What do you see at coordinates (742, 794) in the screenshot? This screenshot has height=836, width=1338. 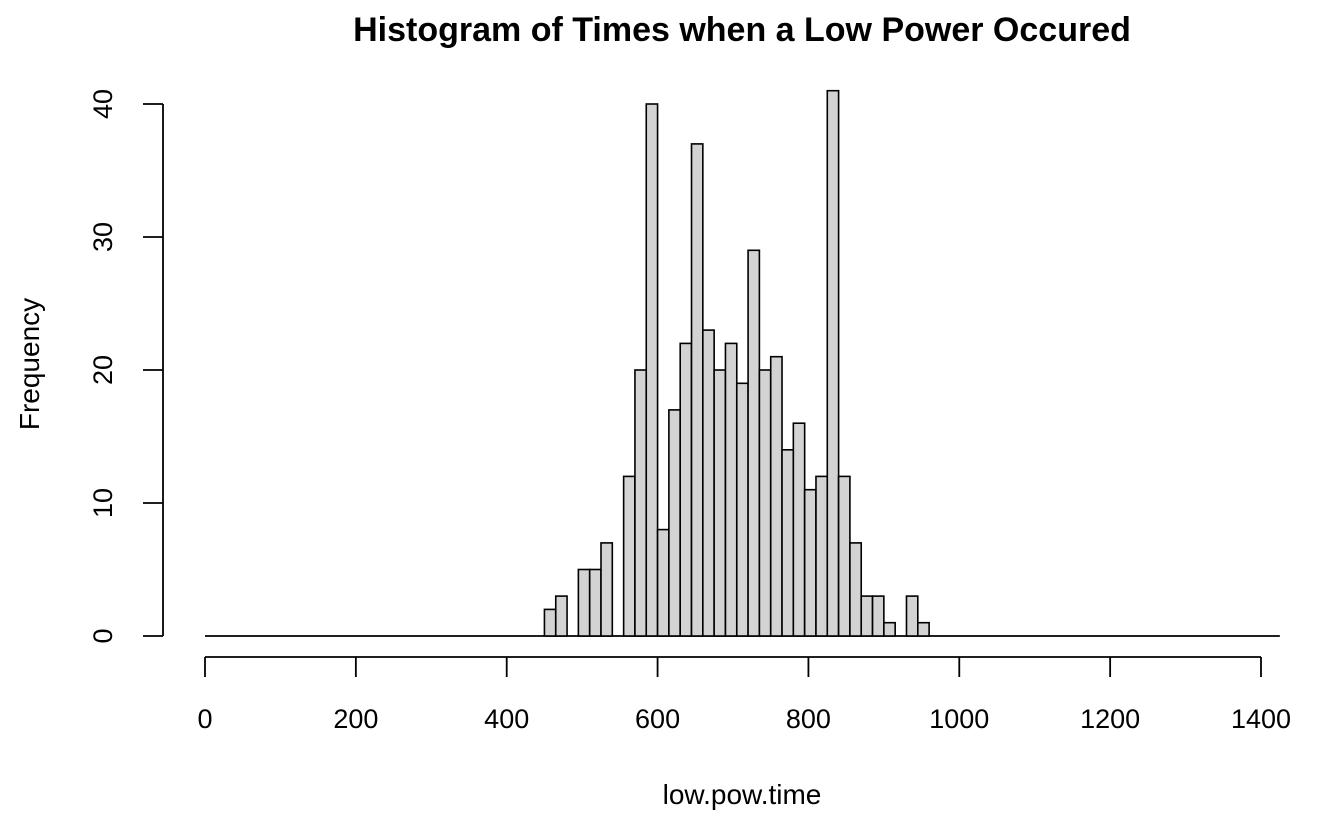 I see `x-axis-label: low.pow.time` at bounding box center [742, 794].